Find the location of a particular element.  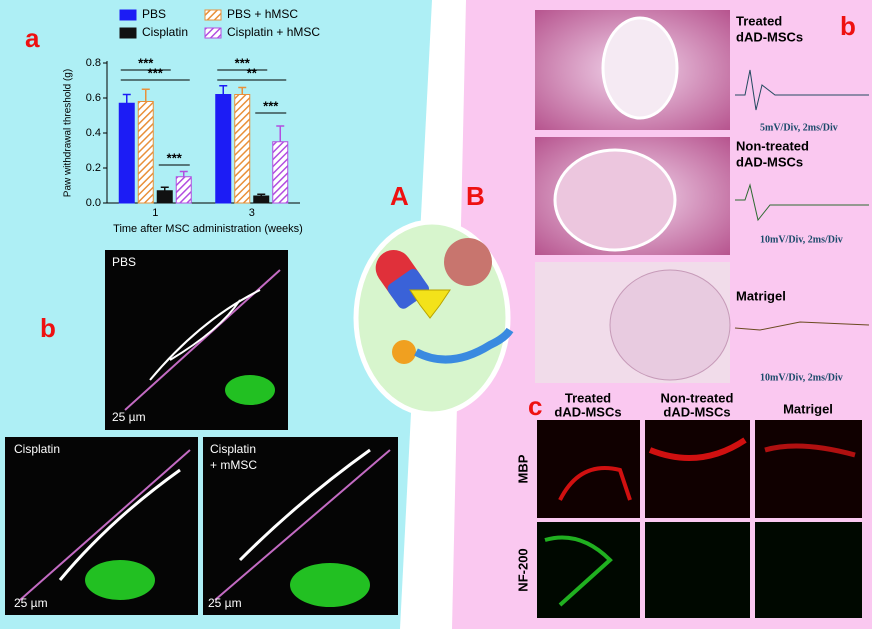

legend-label: Cisplatin + hMSC is located at coordinates (273, 32).